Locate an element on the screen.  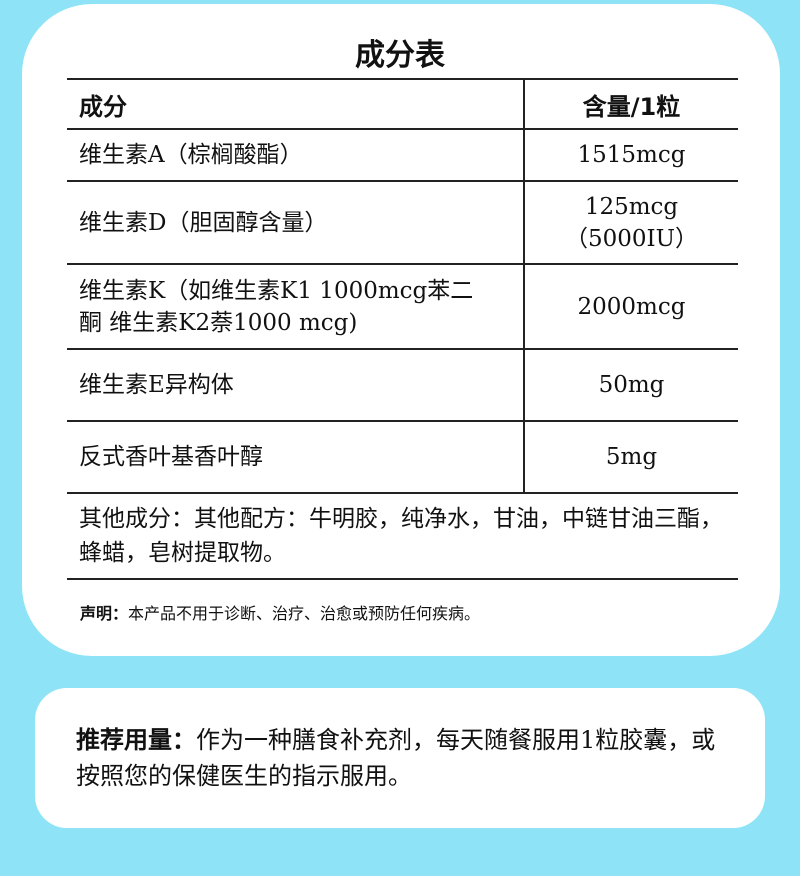
ingredient-name: 维生素E异构体 is located at coordinates (295, 385).